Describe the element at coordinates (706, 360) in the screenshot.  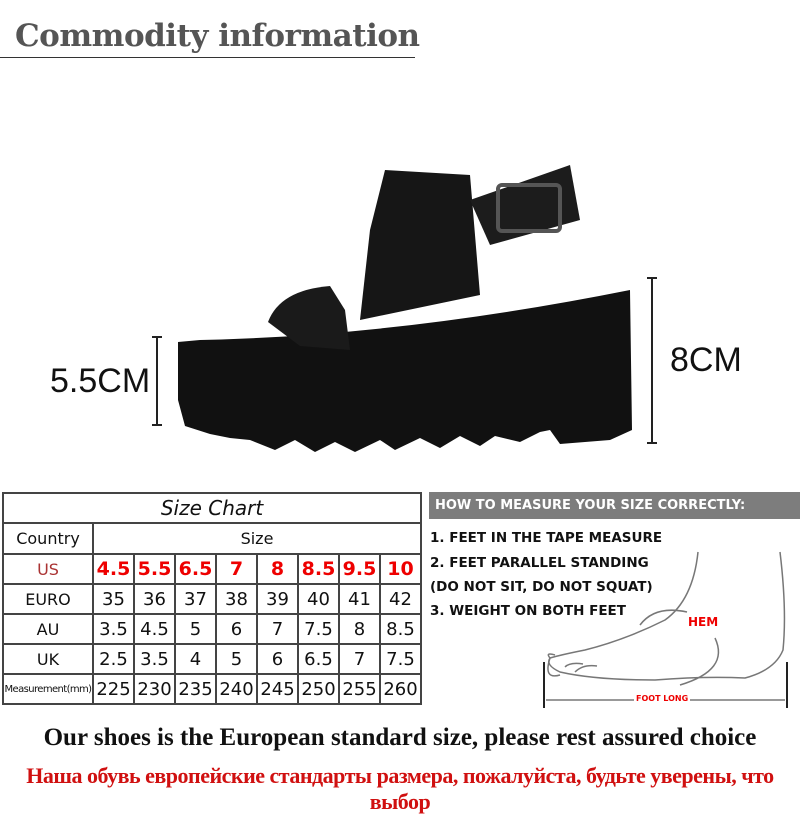
I see `total-height-label: 8CM` at that location.